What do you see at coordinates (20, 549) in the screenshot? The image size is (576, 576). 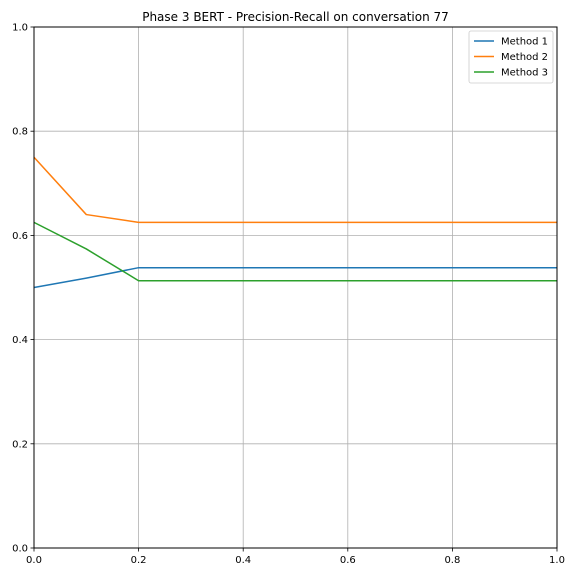 I see `y-tick-label: 0.0` at bounding box center [20, 549].